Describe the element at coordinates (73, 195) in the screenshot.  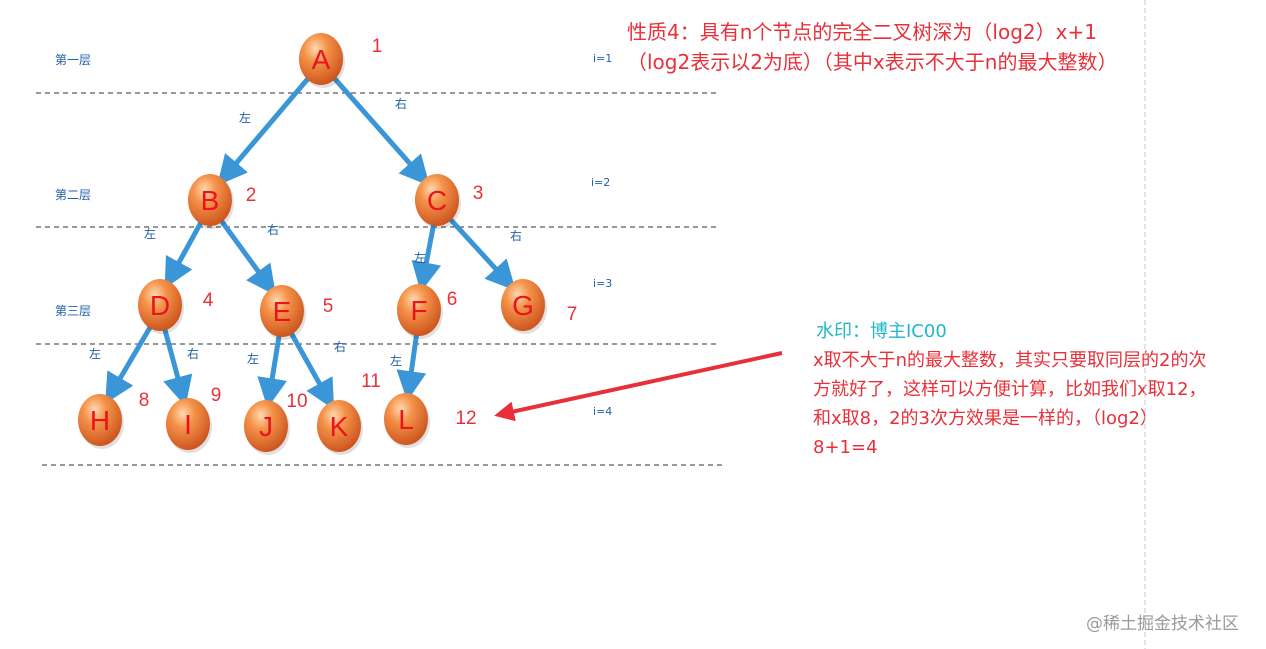
I see `level-name-2: 第二层` at that location.